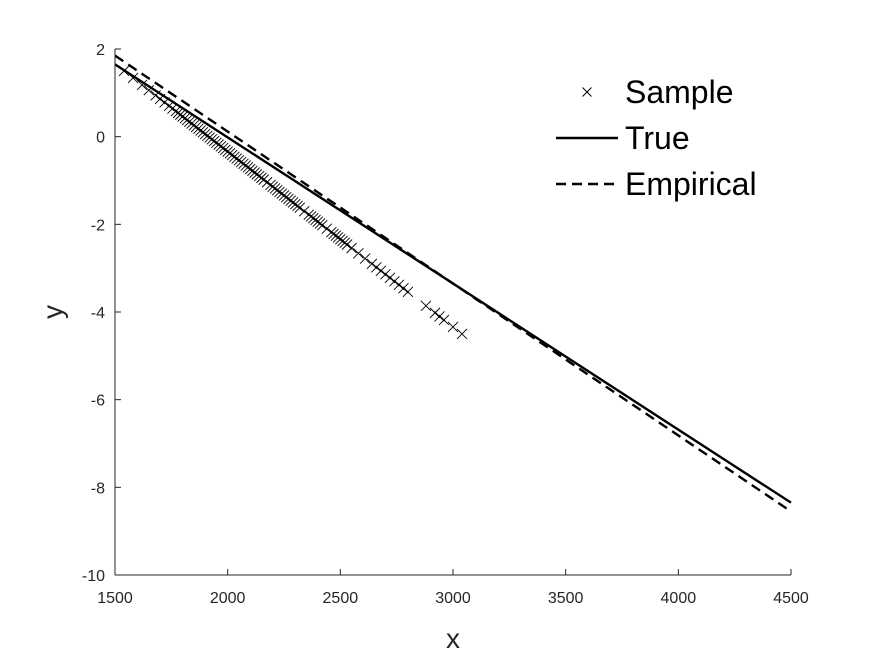  Describe the element at coordinates (93, 576) in the screenshot. I see `y-tick-label: -10` at that location.